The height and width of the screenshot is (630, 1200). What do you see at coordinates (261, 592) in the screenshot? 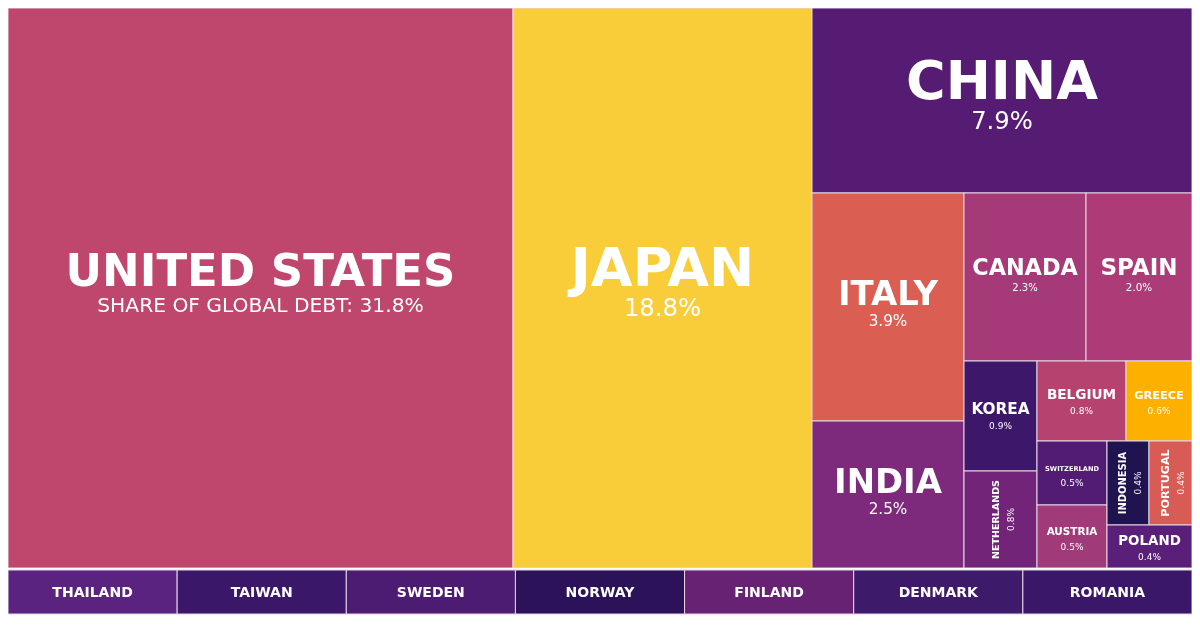
I see `category-label: TAIWAN` at bounding box center [261, 592].